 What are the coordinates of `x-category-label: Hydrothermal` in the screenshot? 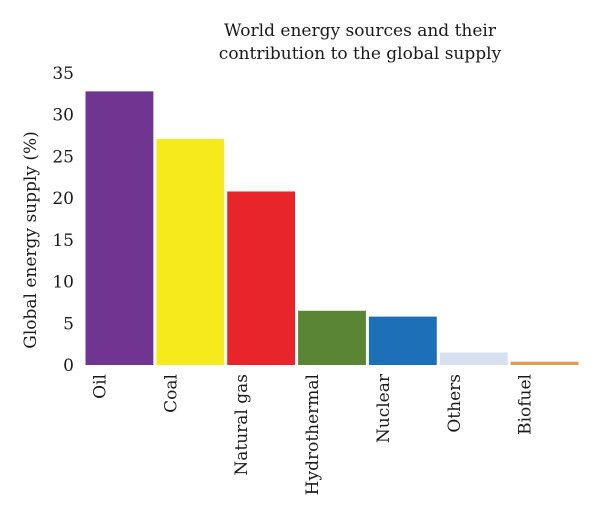 It's located at (313, 434).